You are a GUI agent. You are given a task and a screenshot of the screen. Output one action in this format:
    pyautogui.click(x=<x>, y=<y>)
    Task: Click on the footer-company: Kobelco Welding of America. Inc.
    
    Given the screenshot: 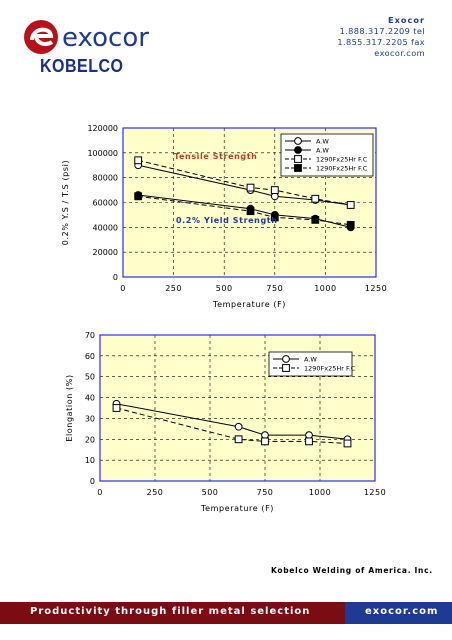 What is the action you would take?
    pyautogui.click(x=352, y=570)
    